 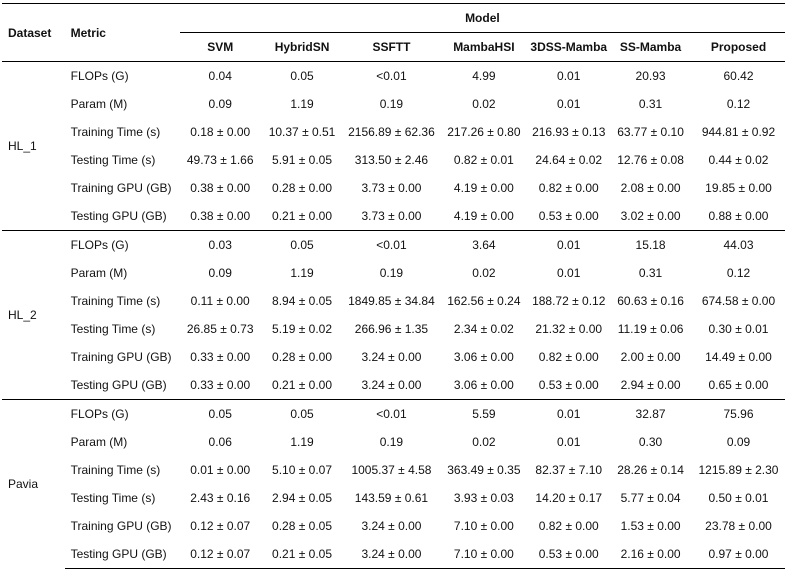 I want to click on metric-column-header: Metric, so click(x=88, y=32).